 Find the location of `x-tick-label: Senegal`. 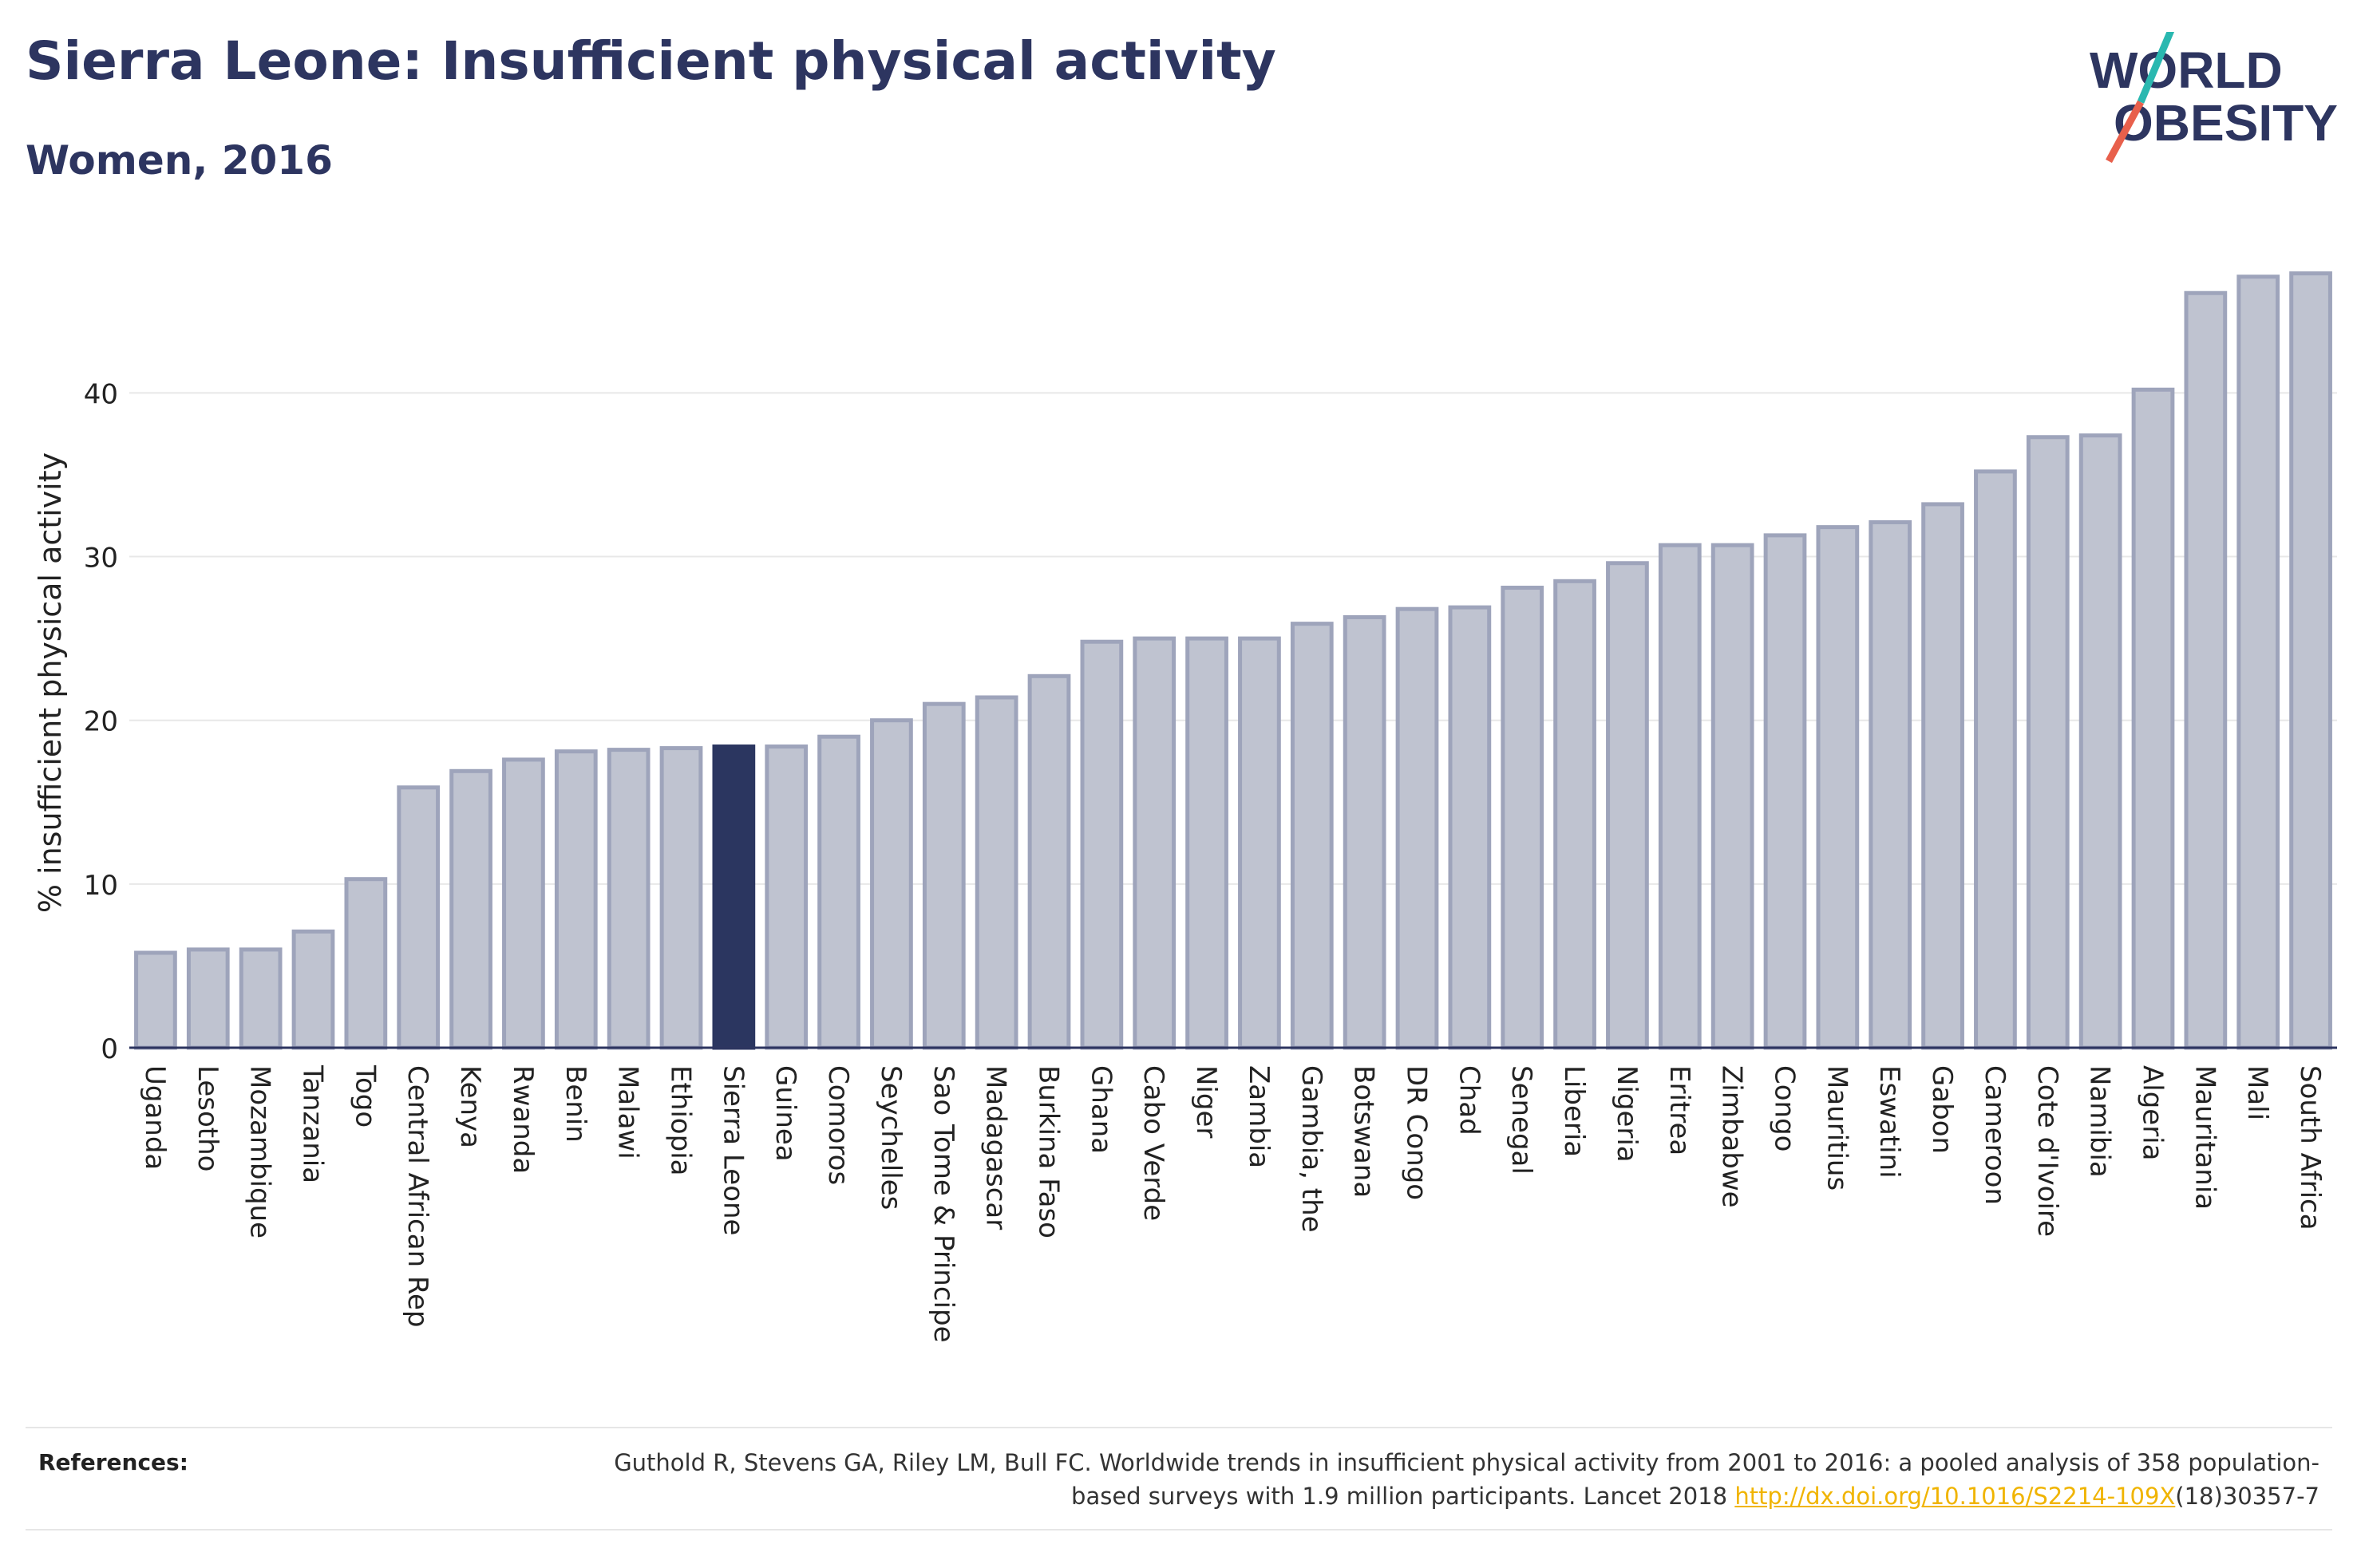

x-tick-label: Senegal is located at coordinates (1521, 1120).